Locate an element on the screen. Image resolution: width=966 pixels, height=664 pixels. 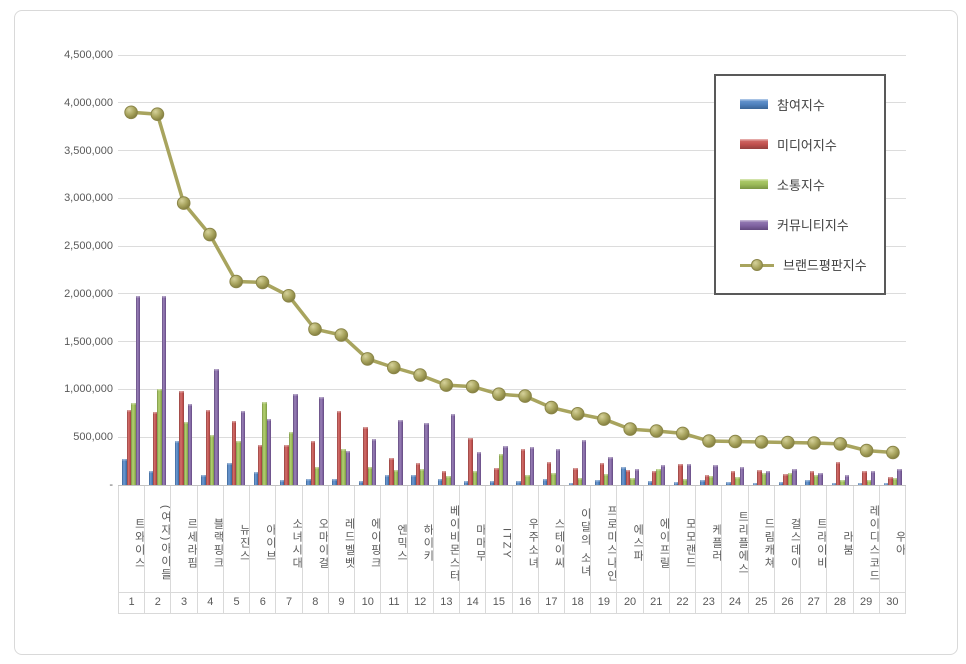
category-label: 르세라핌 is located at coordinates (183, 539).